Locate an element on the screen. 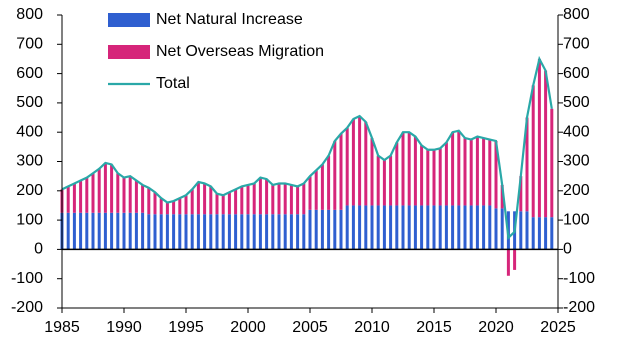  legend-label: Net Natural Increase is located at coordinates (229, 19).